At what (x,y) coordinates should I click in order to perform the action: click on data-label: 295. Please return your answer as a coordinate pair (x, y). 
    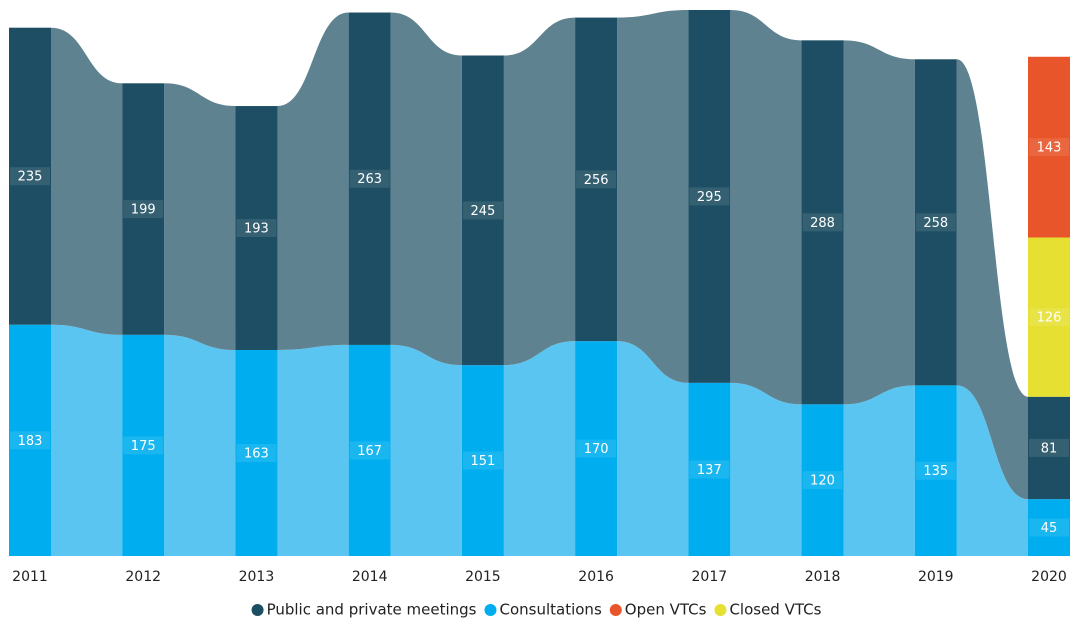
    Looking at the image, I should click on (709, 197).